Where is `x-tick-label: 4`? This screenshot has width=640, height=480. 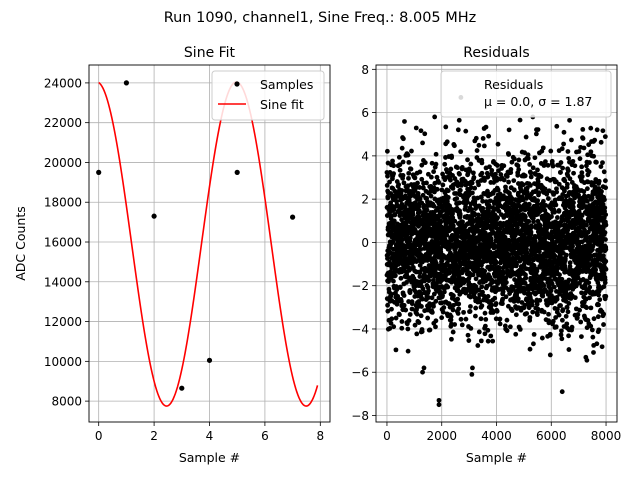
x-tick-label: 4 is located at coordinates (210, 436).